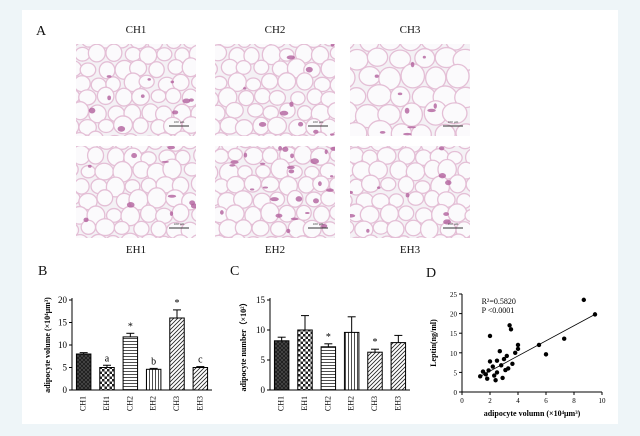  What do you see at coordinates (431, 273) in the screenshot?
I see `panel-letter-d: D` at bounding box center [431, 273].